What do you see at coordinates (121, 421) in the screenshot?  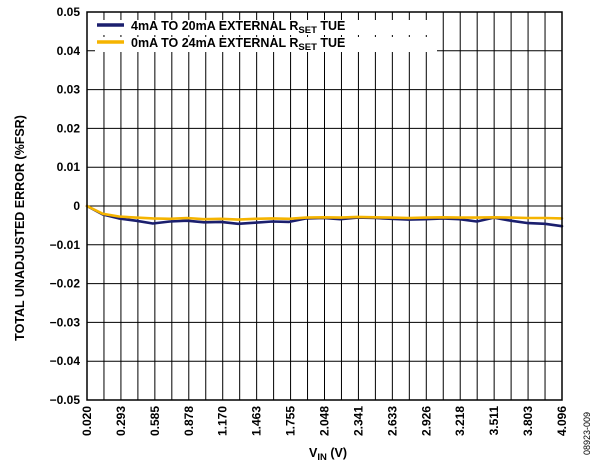 I see `x-tick-label: 0.293` at bounding box center [121, 421].